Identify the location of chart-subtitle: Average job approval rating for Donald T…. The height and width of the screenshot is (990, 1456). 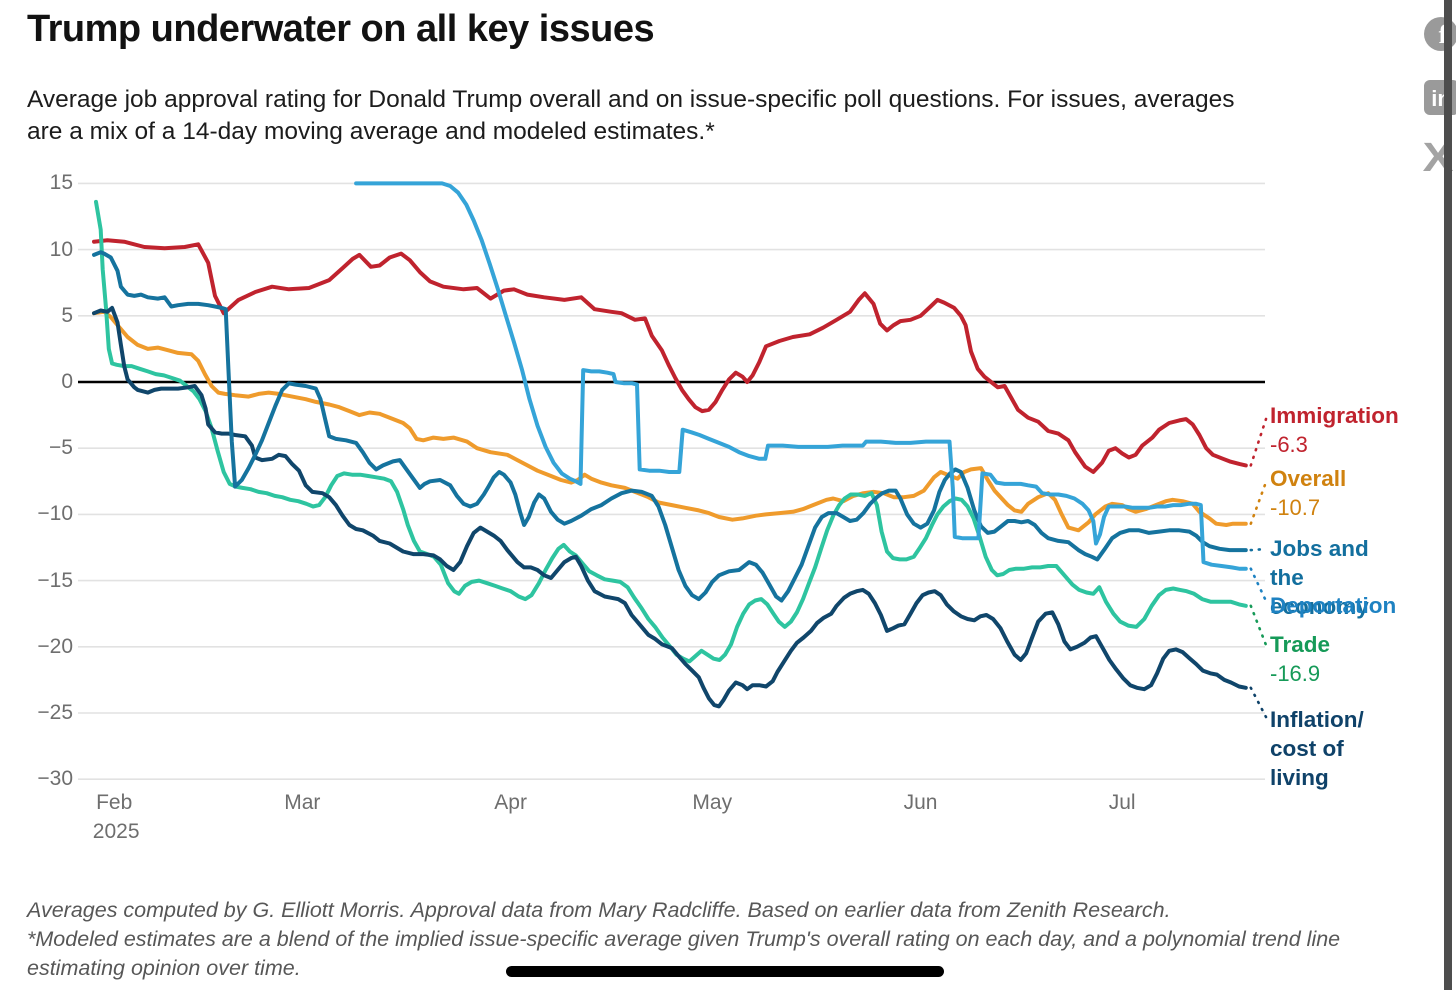
(722, 116).